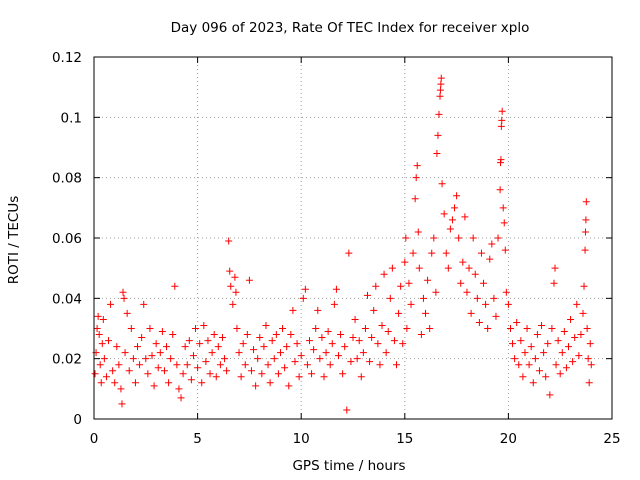 The width and height of the screenshot is (640, 480). I want to click on x-tick-label: 5, so click(197, 439).